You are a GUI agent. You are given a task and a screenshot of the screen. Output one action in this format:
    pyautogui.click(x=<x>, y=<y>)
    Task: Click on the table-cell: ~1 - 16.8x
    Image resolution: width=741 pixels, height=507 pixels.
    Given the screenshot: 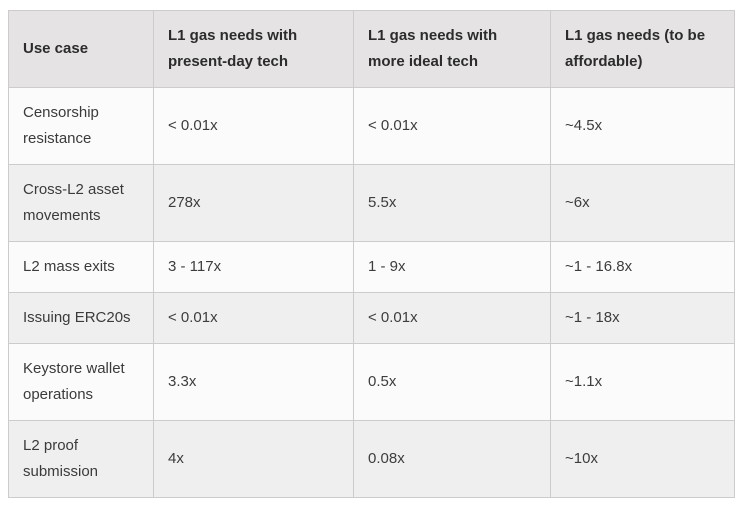 What is the action you would take?
    pyautogui.click(x=642, y=267)
    